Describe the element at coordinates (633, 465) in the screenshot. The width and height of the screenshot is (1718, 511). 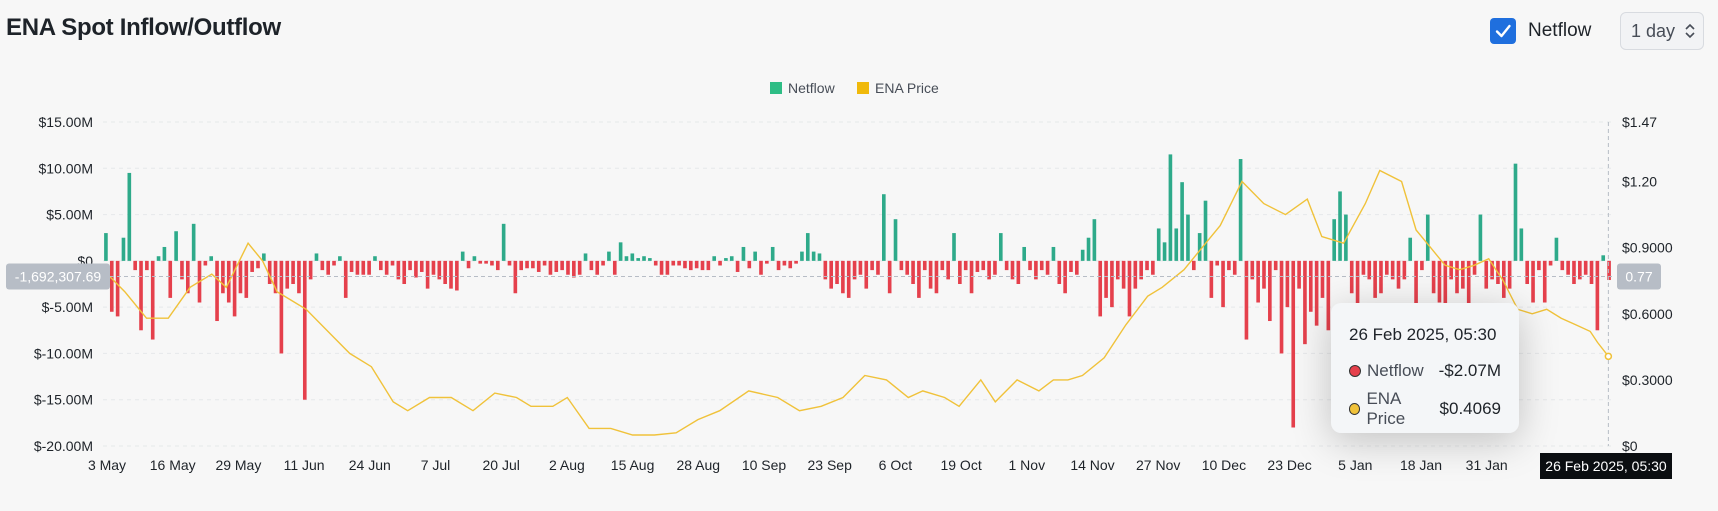
I see `x-tick-label: 15 Aug` at that location.